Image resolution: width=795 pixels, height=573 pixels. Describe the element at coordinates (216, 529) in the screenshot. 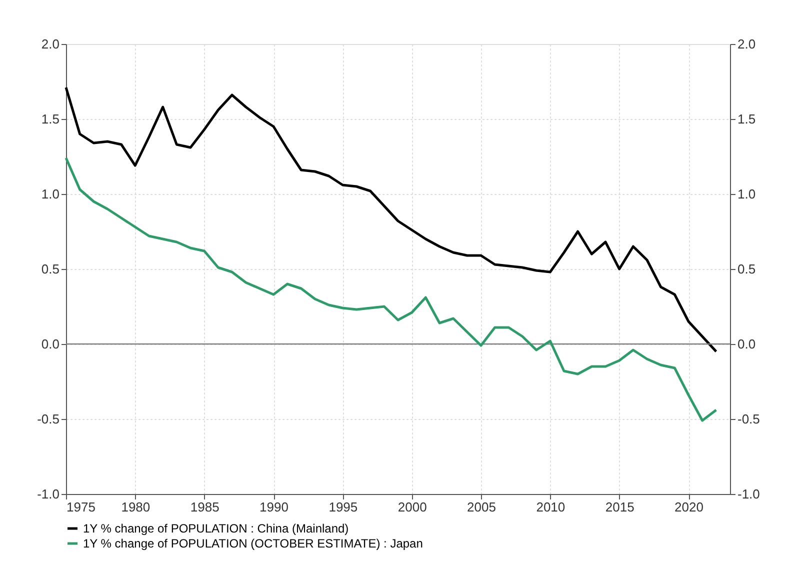

I see `legend-label: 1Y % change of POPULATION : China (Mainland)` at that location.